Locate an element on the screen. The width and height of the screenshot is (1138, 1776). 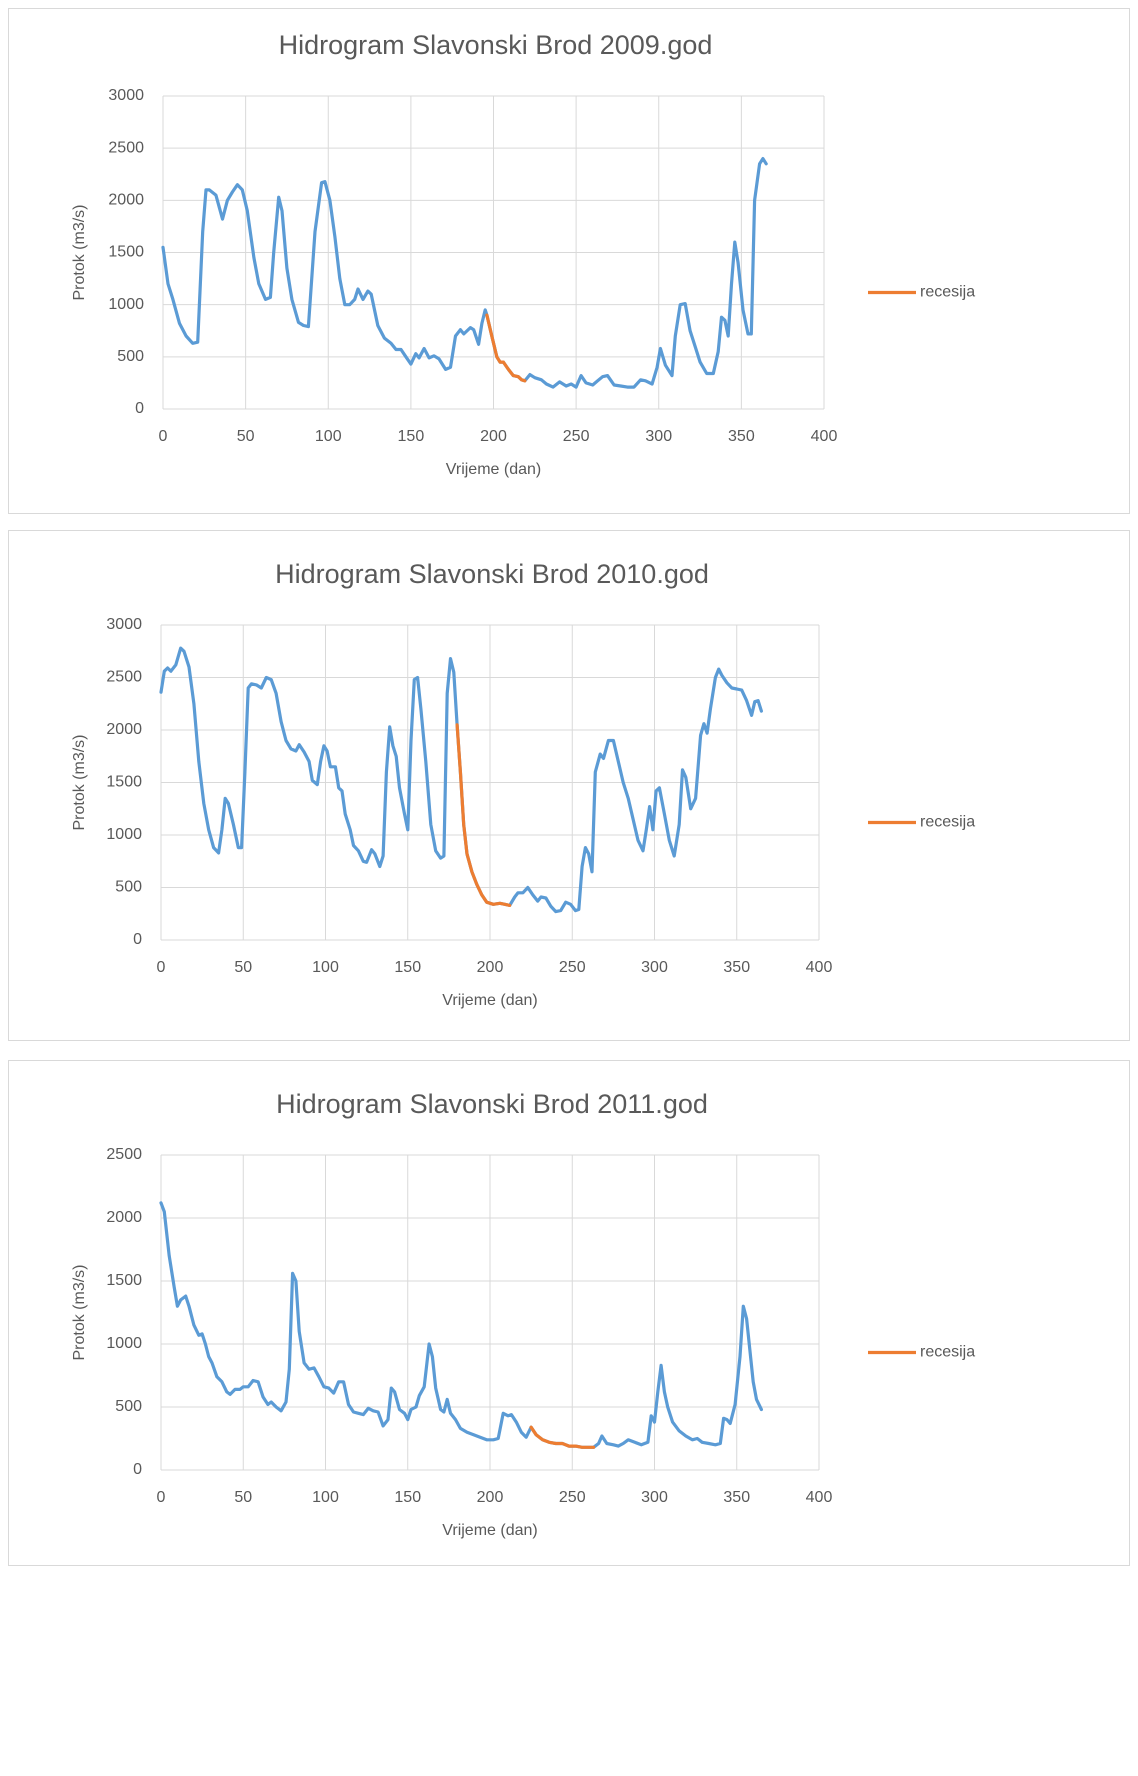
chart-title: Hidrogram Slavonski Brod 2011.god is located at coordinates (492, 1104).